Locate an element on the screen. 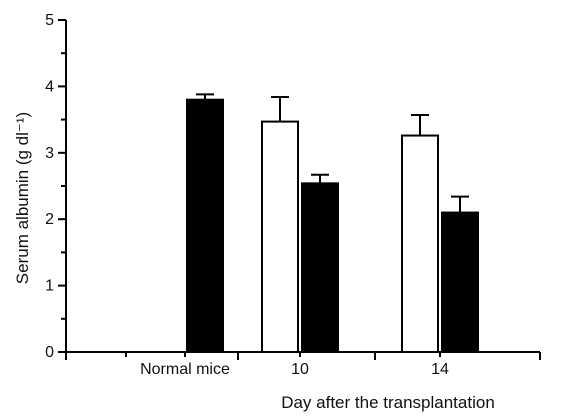  x-tick-label: 14 is located at coordinates (440, 369).